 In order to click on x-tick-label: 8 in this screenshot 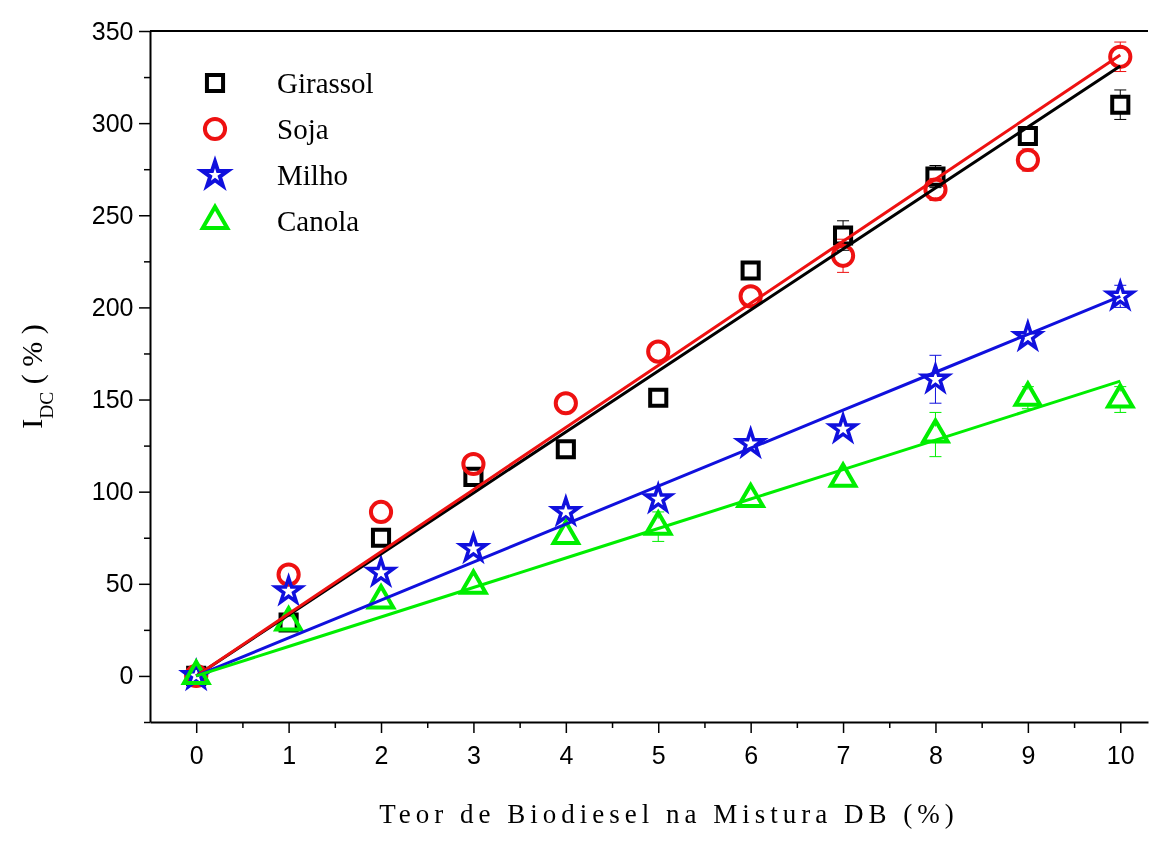, I will do `click(936, 754)`.